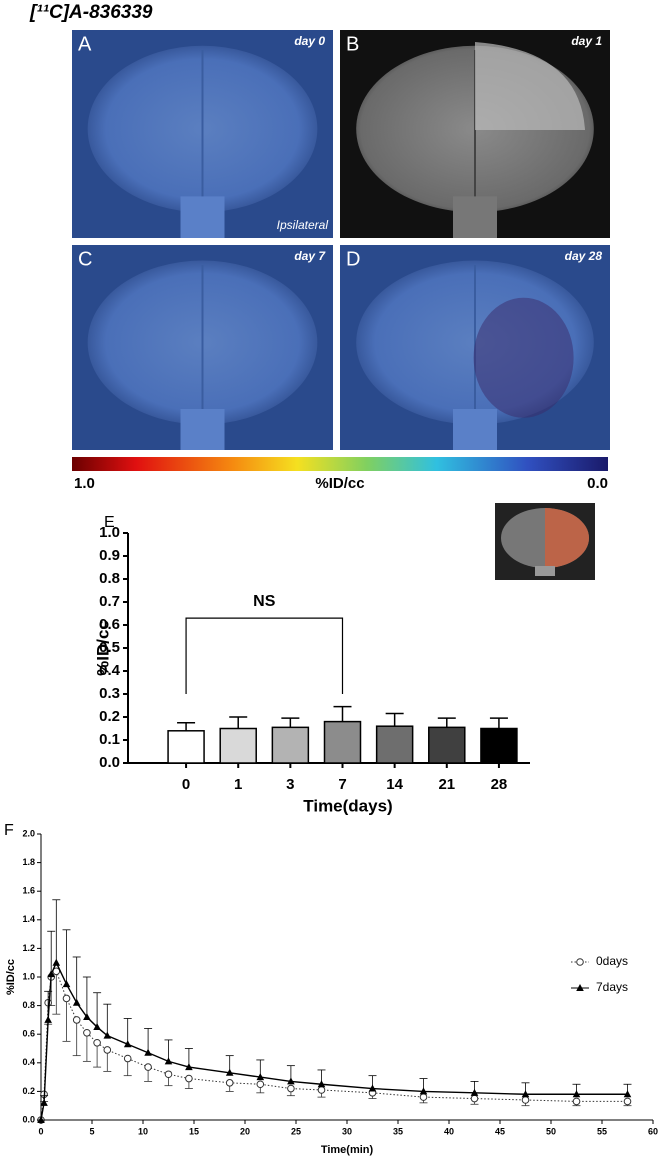 This screenshot has height=1164, width=663. I want to click on panel-label: C, so click(85, 259).